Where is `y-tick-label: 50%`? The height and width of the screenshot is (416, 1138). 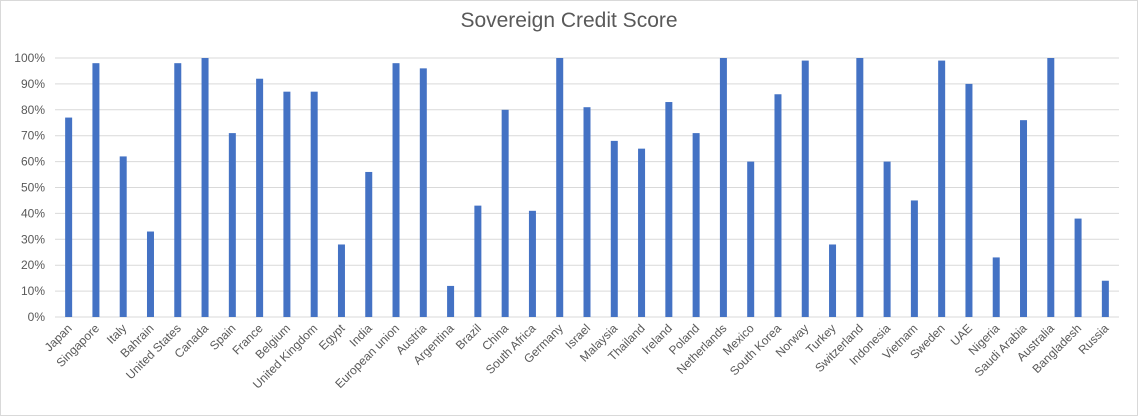
y-tick-label: 50% is located at coordinates (33, 188).